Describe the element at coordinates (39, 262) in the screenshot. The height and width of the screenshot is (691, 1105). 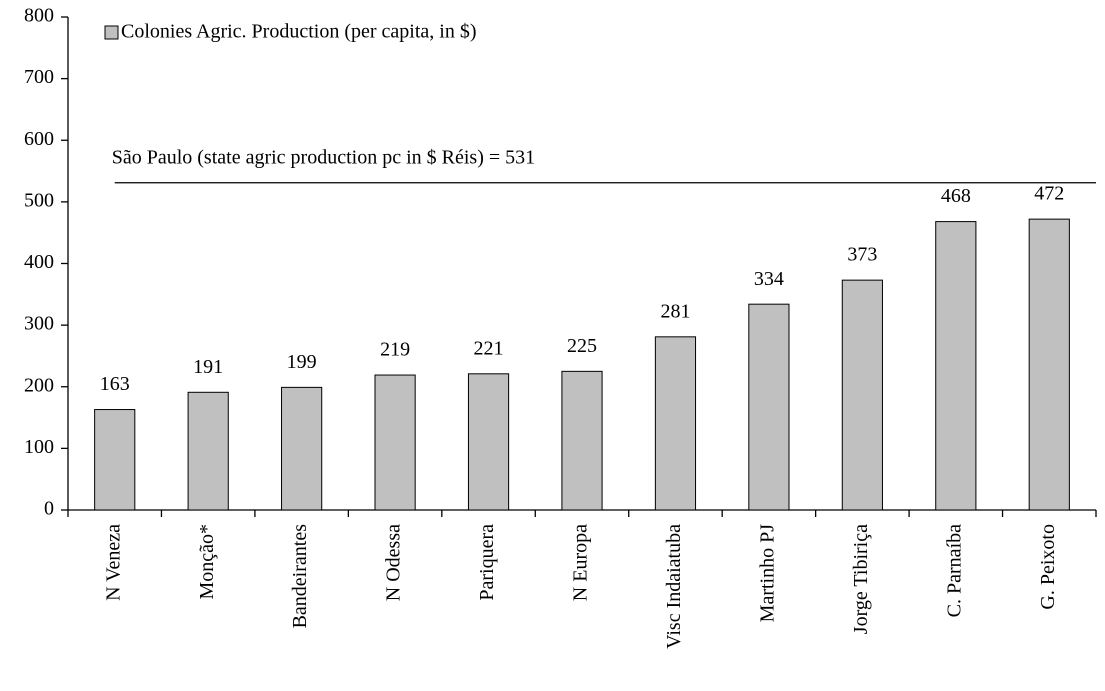
I see `y-tick-label: 400` at that location.